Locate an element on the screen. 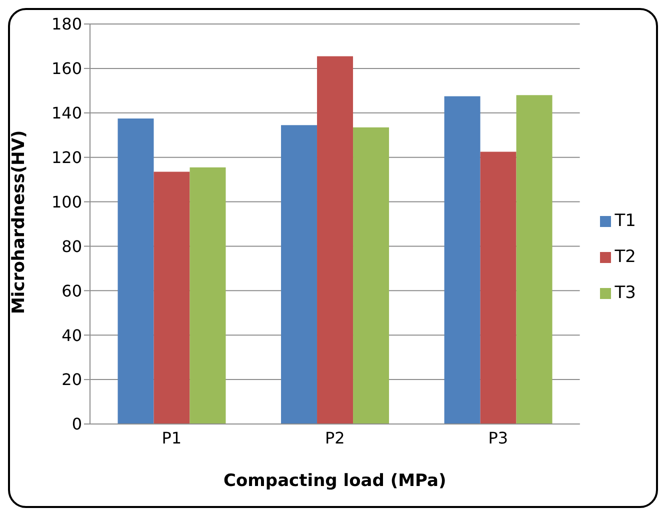 The image size is (669, 520). legend-label: T1 is located at coordinates (625, 221).